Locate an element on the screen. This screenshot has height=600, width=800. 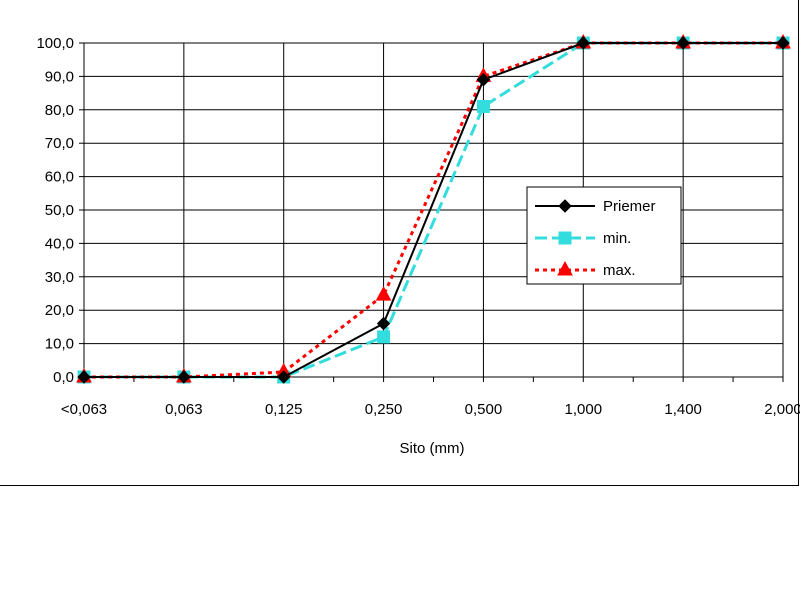
x-axis-title: Sito (mm) is located at coordinates (432, 448).